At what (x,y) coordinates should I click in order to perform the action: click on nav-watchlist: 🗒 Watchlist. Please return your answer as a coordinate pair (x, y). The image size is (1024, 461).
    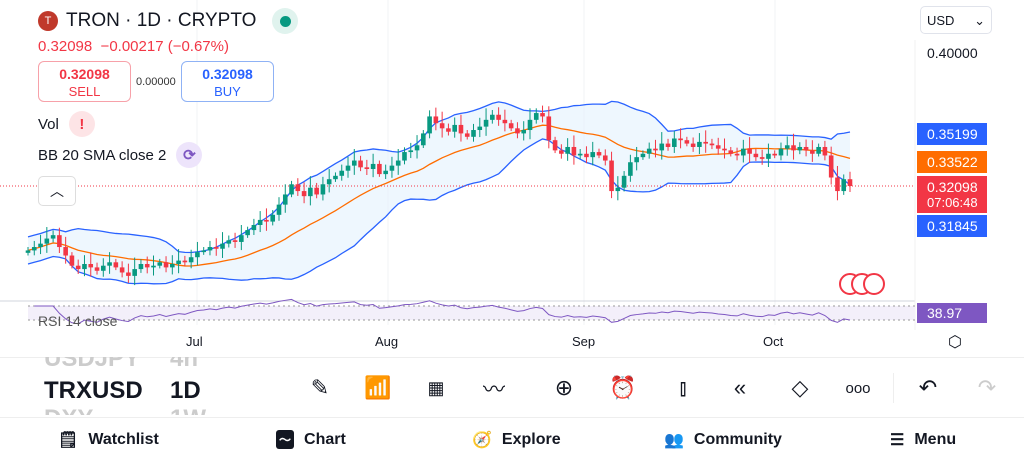
    Looking at the image, I should click on (108, 439).